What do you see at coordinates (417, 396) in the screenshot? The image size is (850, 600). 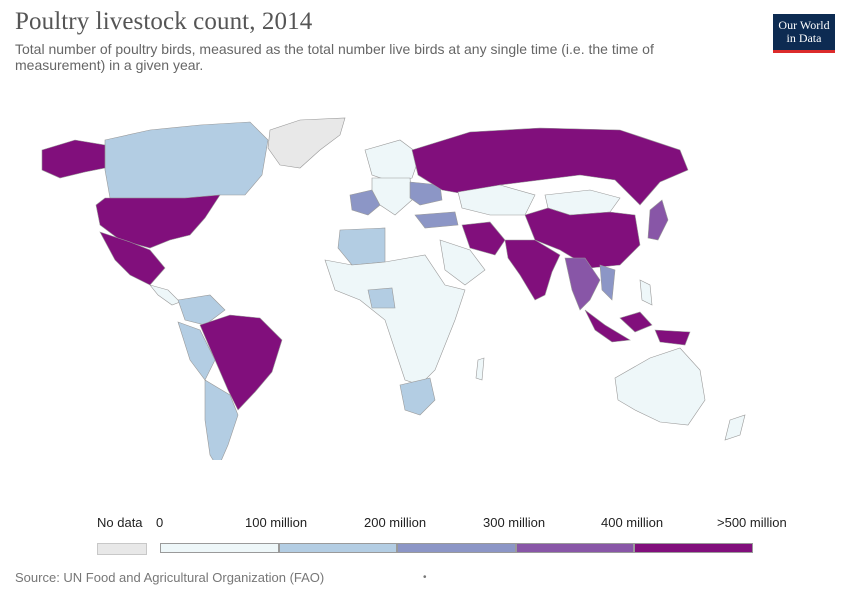 I see `region-south-africa` at bounding box center [417, 396].